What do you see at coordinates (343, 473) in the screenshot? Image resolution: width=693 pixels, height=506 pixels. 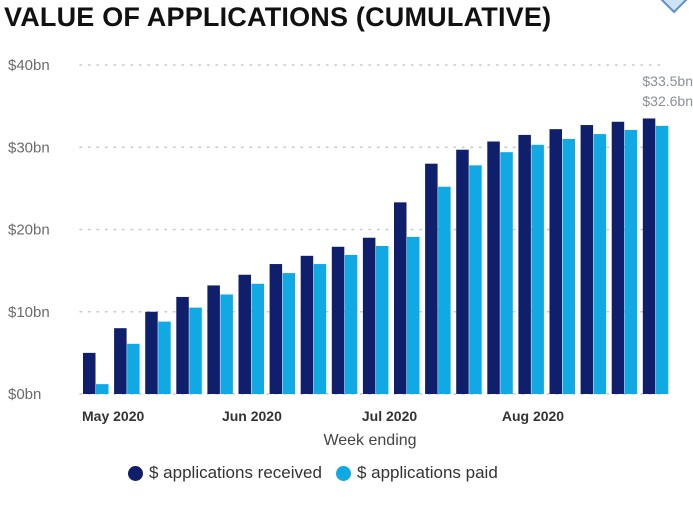 I see `legend-marker-paid` at bounding box center [343, 473].